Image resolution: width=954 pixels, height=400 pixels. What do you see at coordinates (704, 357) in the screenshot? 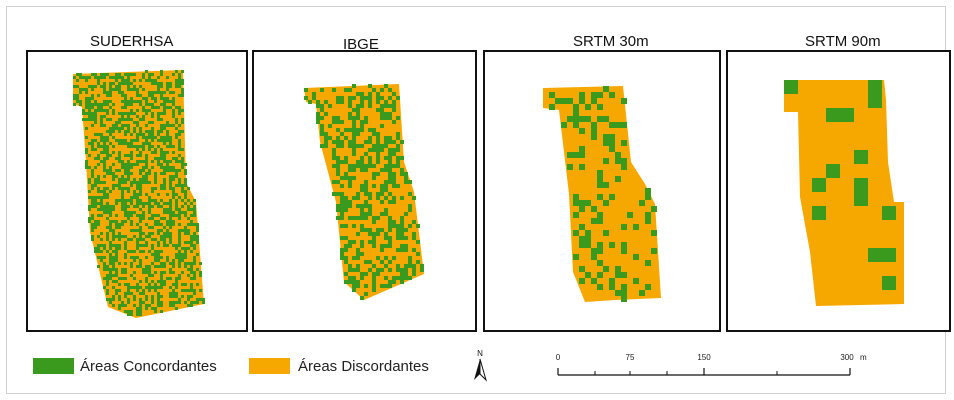
I see `scale-tick-150: 150` at bounding box center [704, 357].